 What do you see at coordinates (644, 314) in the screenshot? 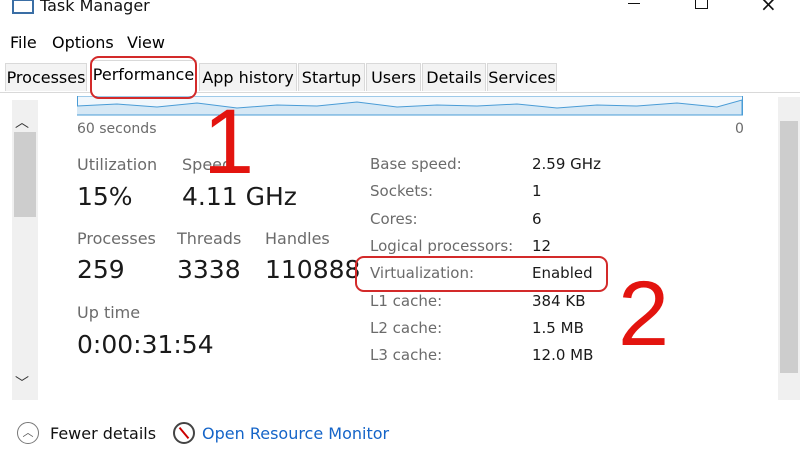
I see `annotation-number: 2` at bounding box center [644, 314].